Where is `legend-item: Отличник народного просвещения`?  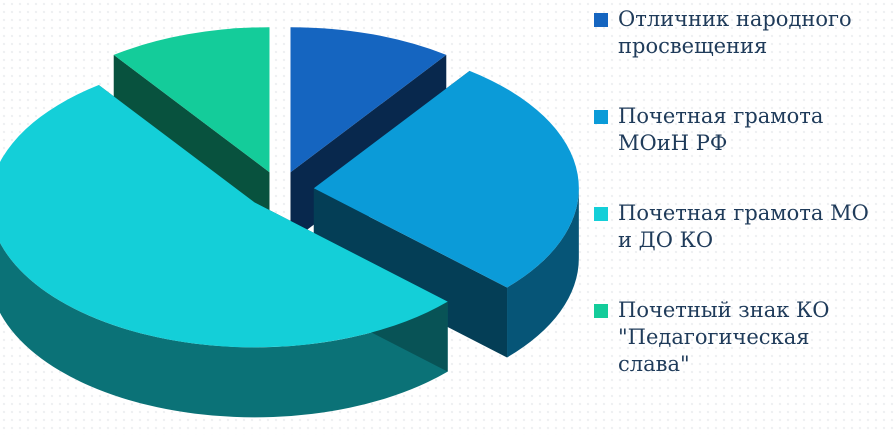
legend-item: Отличник народного просвещения is located at coordinates (742, 33).